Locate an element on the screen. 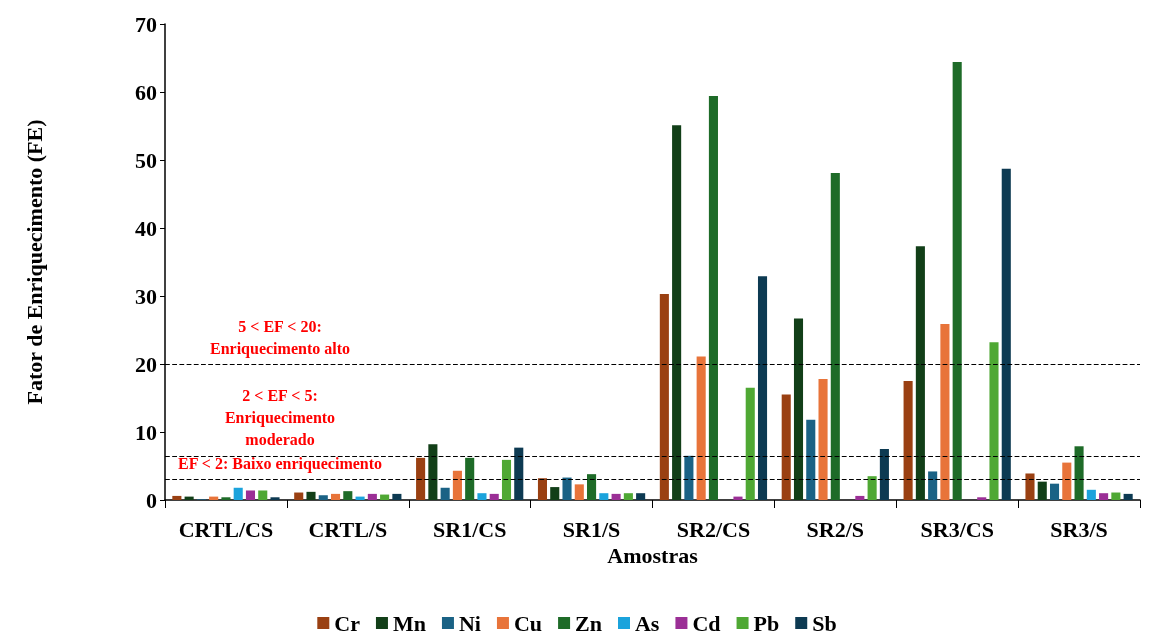 This screenshot has width=1154, height=641. ref-line-label: 5 < EF < 20: Enriquecimento alto is located at coordinates (280, 337).